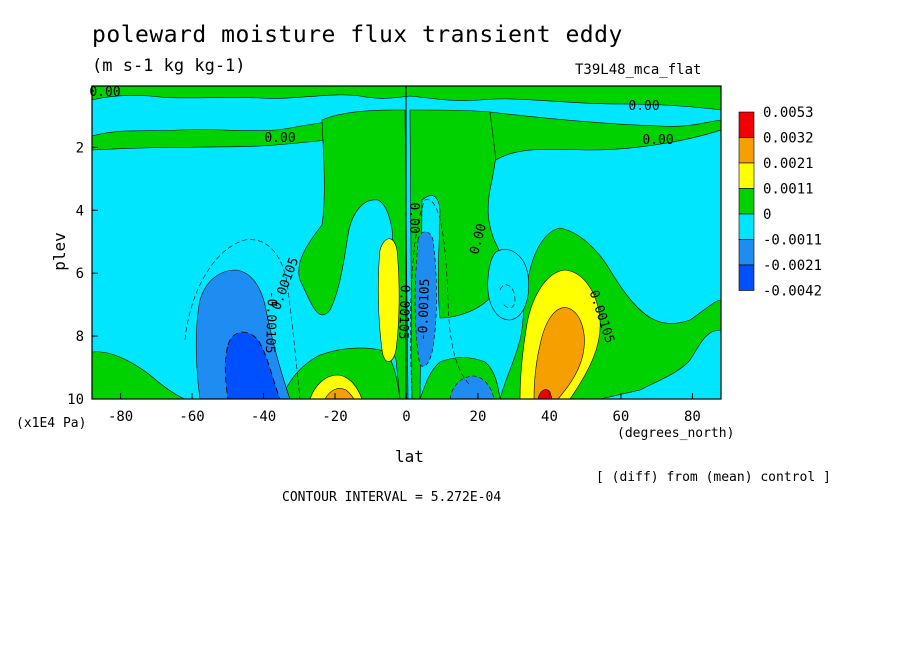 The height and width of the screenshot is (654, 904). What do you see at coordinates (392, 497) in the screenshot?
I see `contour-interval: CONTOUR INTERVAL = 5.272E-04` at bounding box center [392, 497].